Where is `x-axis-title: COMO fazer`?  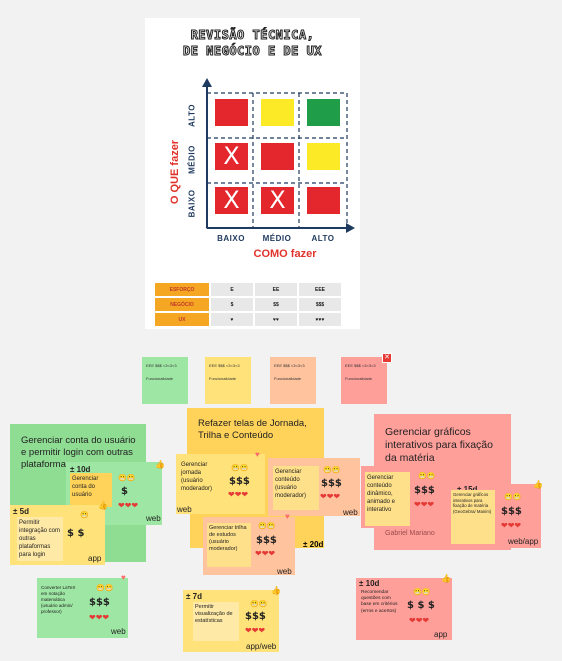
x-axis-title: COMO fazer is located at coordinates (285, 254).